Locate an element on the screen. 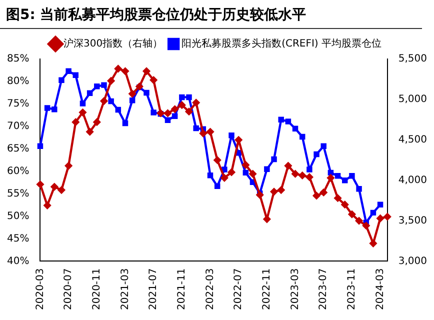 The height and width of the screenshot is (320, 434). x-tick-label: 2021-07 is located at coordinates (154, 289).